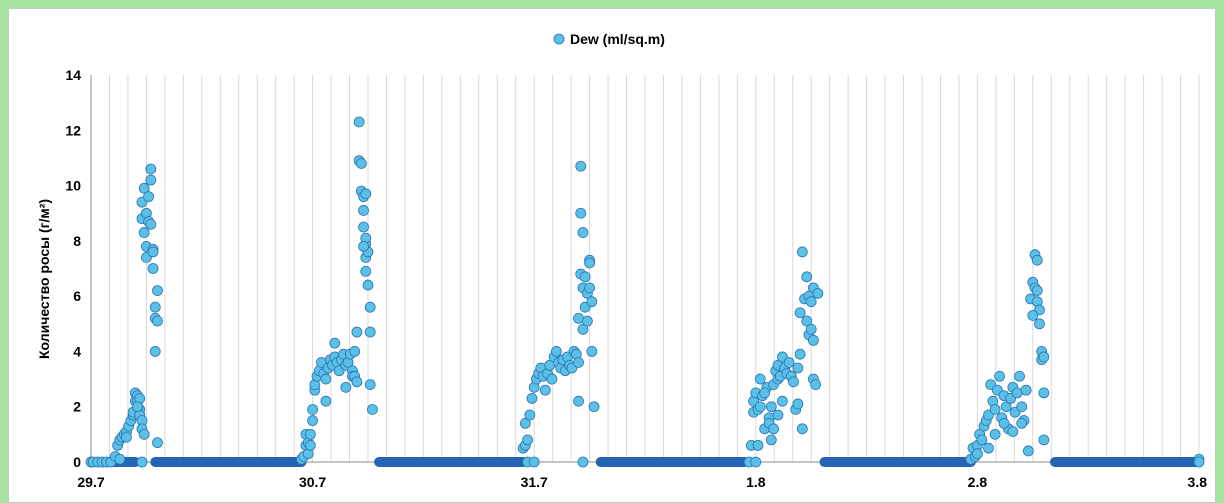 The height and width of the screenshot is (503, 1224). Describe the element at coordinates (77, 351) in the screenshot. I see `y-tick-label: 4` at that location.